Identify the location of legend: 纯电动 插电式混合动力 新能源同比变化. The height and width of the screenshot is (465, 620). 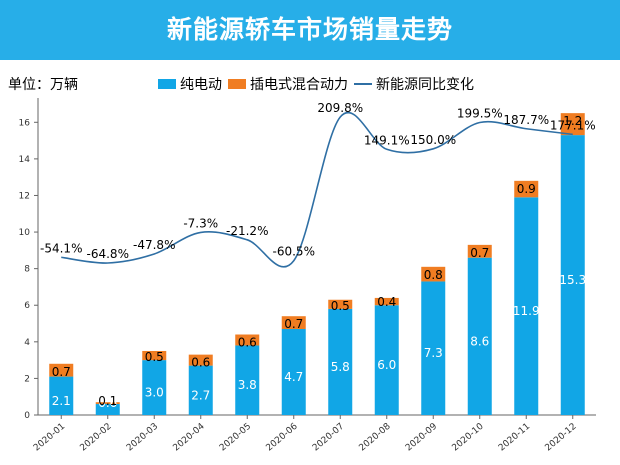
(319, 84).